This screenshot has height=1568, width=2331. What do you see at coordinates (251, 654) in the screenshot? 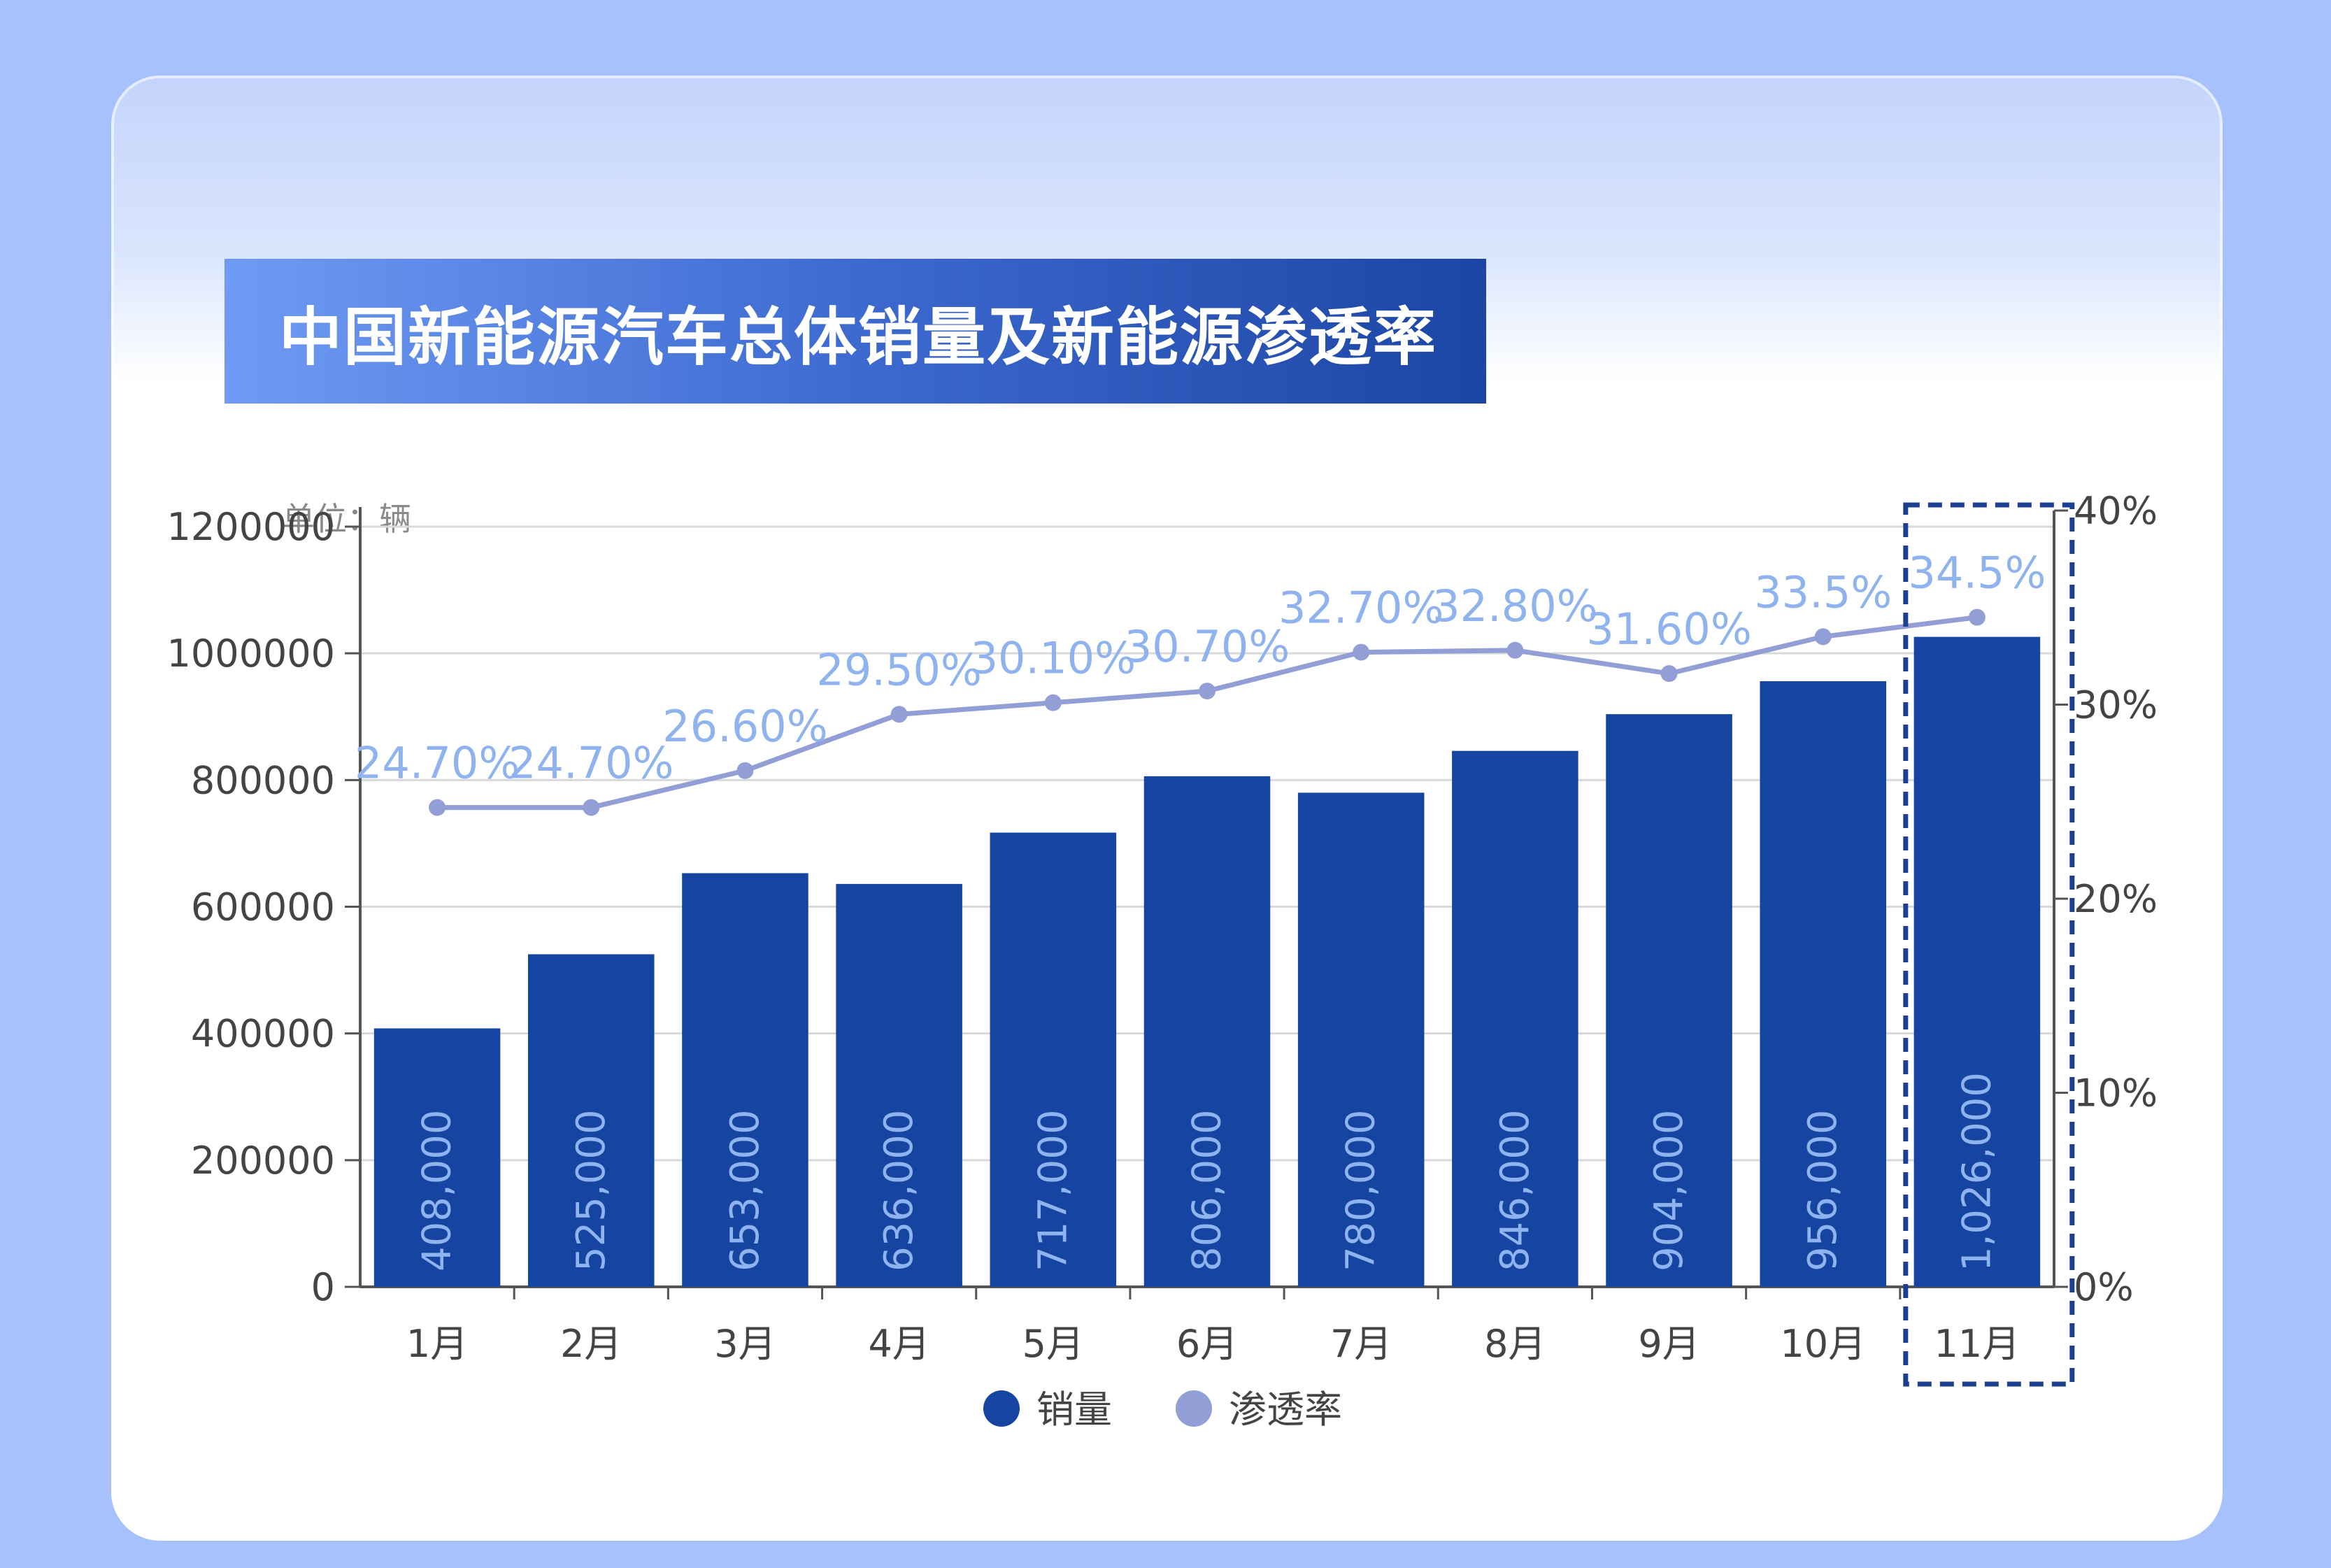
I see `y-left-tick-label: 1000000` at bounding box center [251, 654].